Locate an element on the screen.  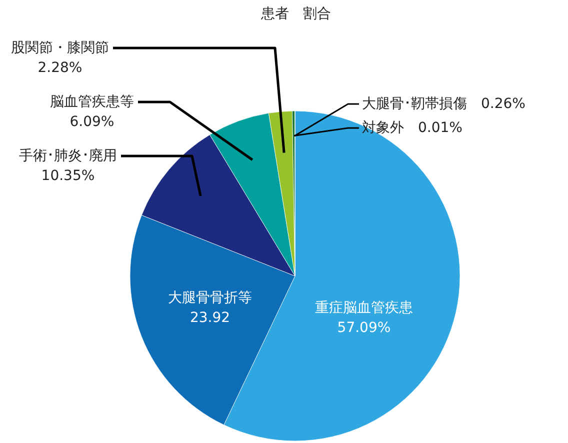
data-label: 23.92 is located at coordinates (210, 318).